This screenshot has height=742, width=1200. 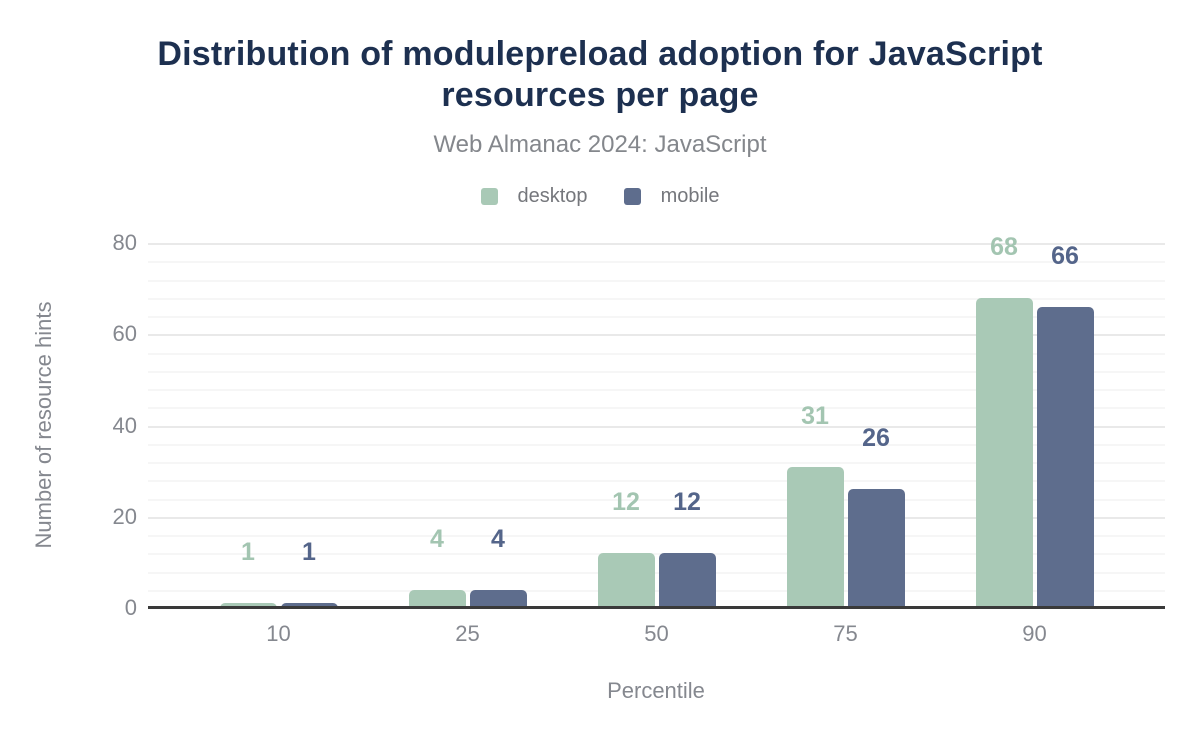 I want to click on bar-value-desktop-p50: 12, so click(x=626, y=502).